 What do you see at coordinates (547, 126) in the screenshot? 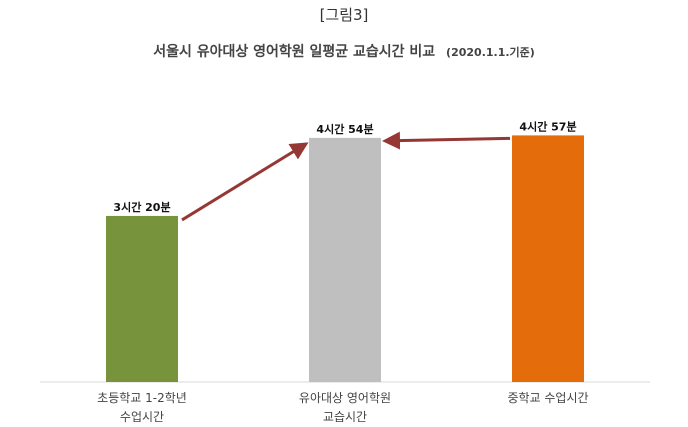
I see `data-label-3: 4시간 57분` at bounding box center [547, 126].